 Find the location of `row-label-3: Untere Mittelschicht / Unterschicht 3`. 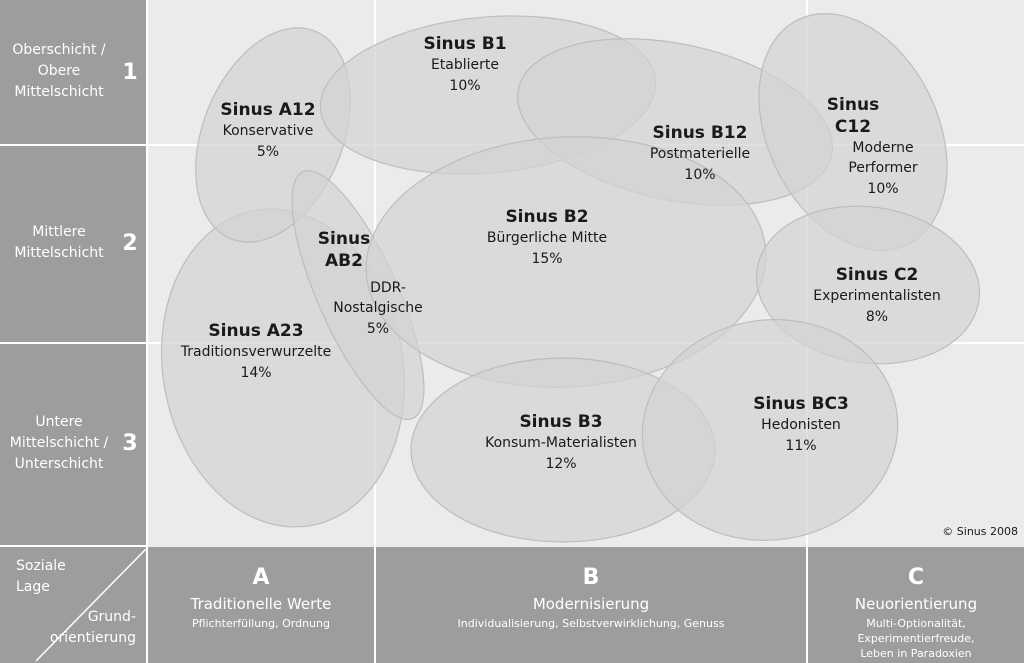

row-label-3: Untere Mittelschicht / Unterschicht 3 is located at coordinates (73, 444).